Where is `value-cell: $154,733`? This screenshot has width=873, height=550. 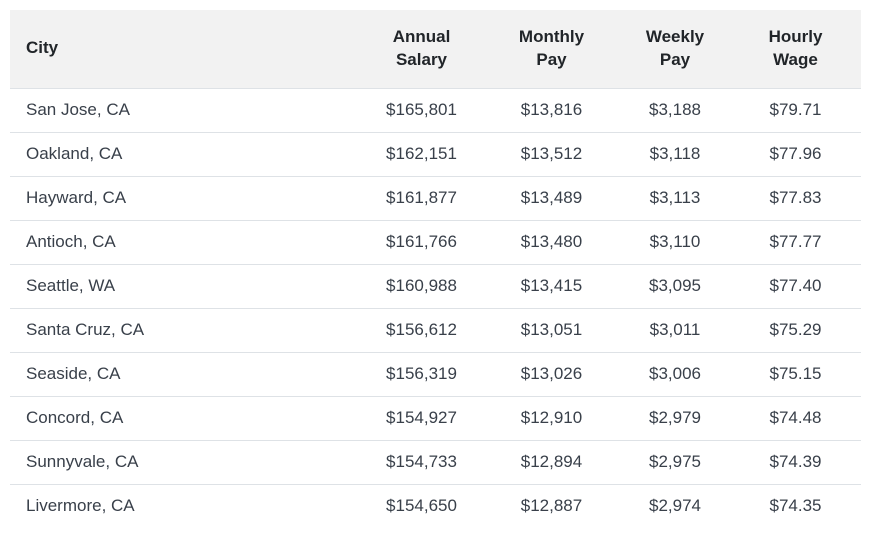
value-cell: $154,733 is located at coordinates (421, 461).